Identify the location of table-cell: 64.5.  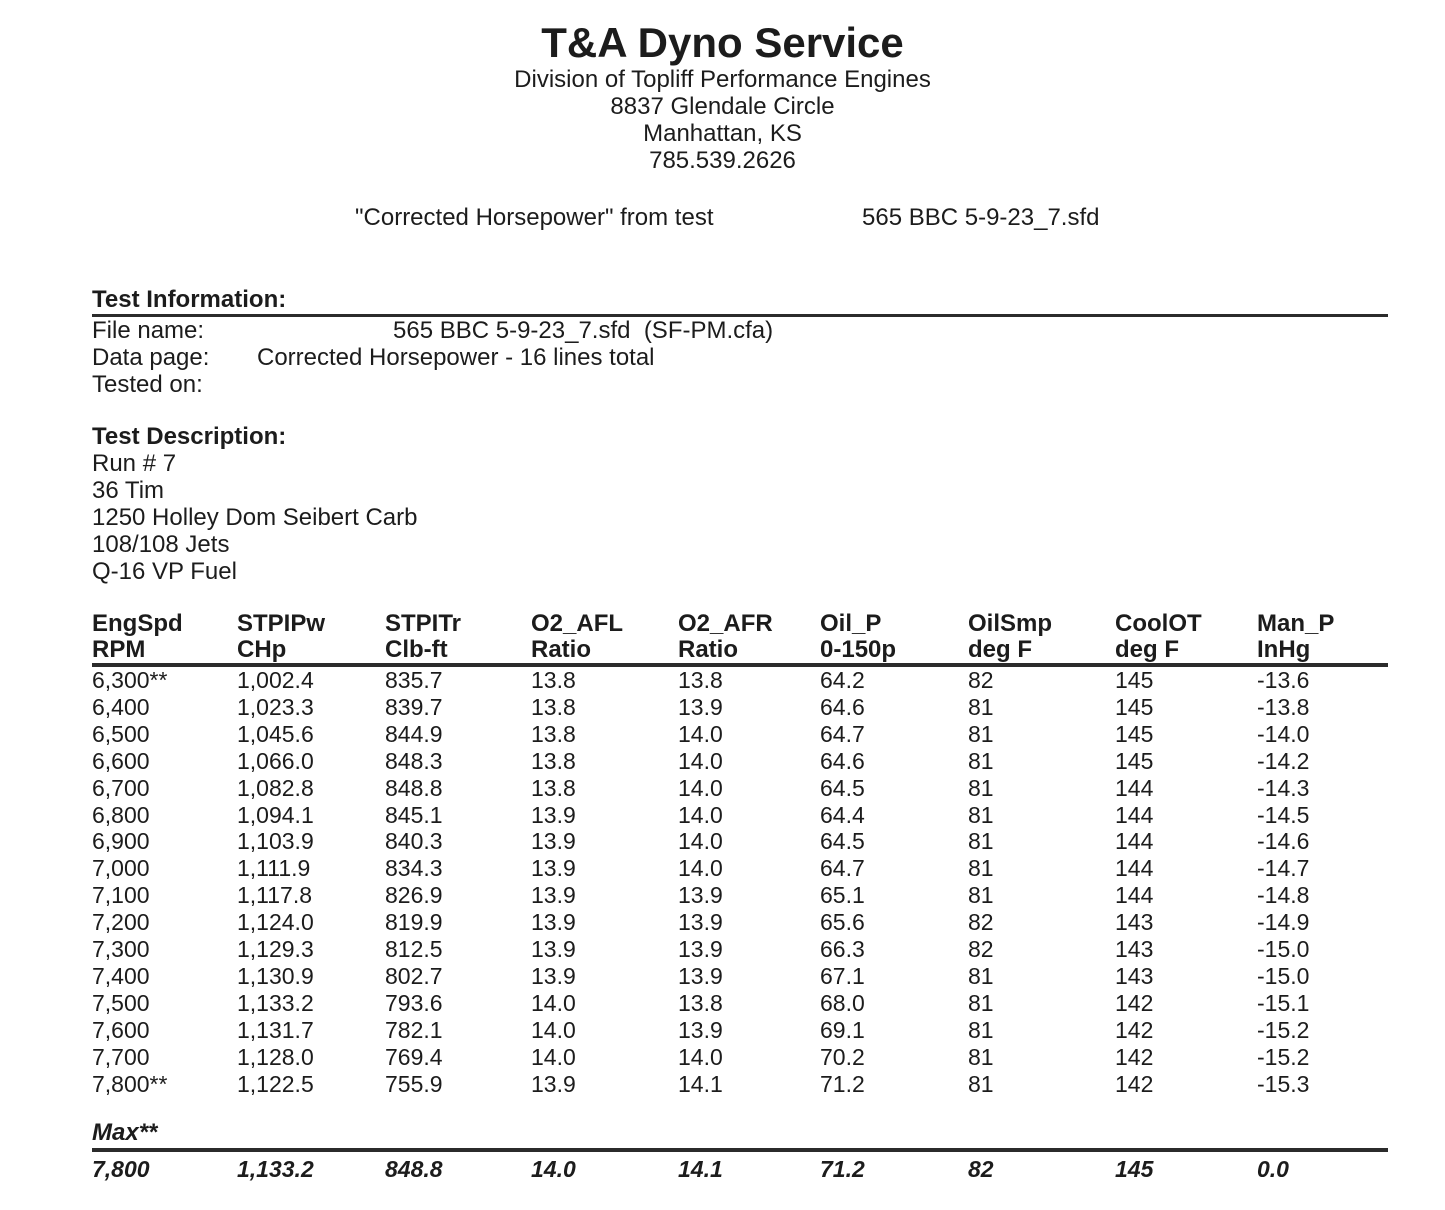
(842, 841).